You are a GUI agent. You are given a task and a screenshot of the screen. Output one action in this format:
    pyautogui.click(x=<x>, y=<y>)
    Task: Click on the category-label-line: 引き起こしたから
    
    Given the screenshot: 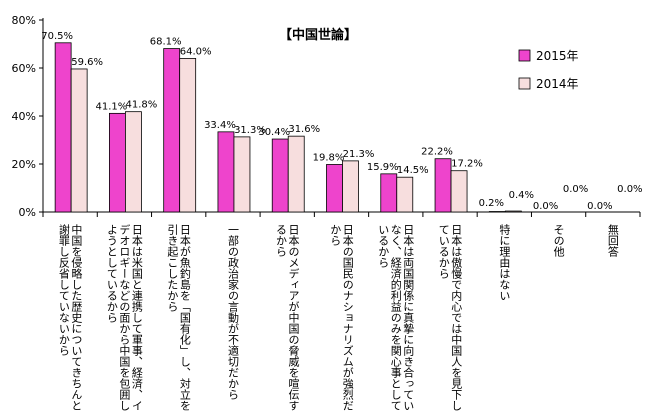 What is the action you would take?
    pyautogui.click(x=172, y=267)
    